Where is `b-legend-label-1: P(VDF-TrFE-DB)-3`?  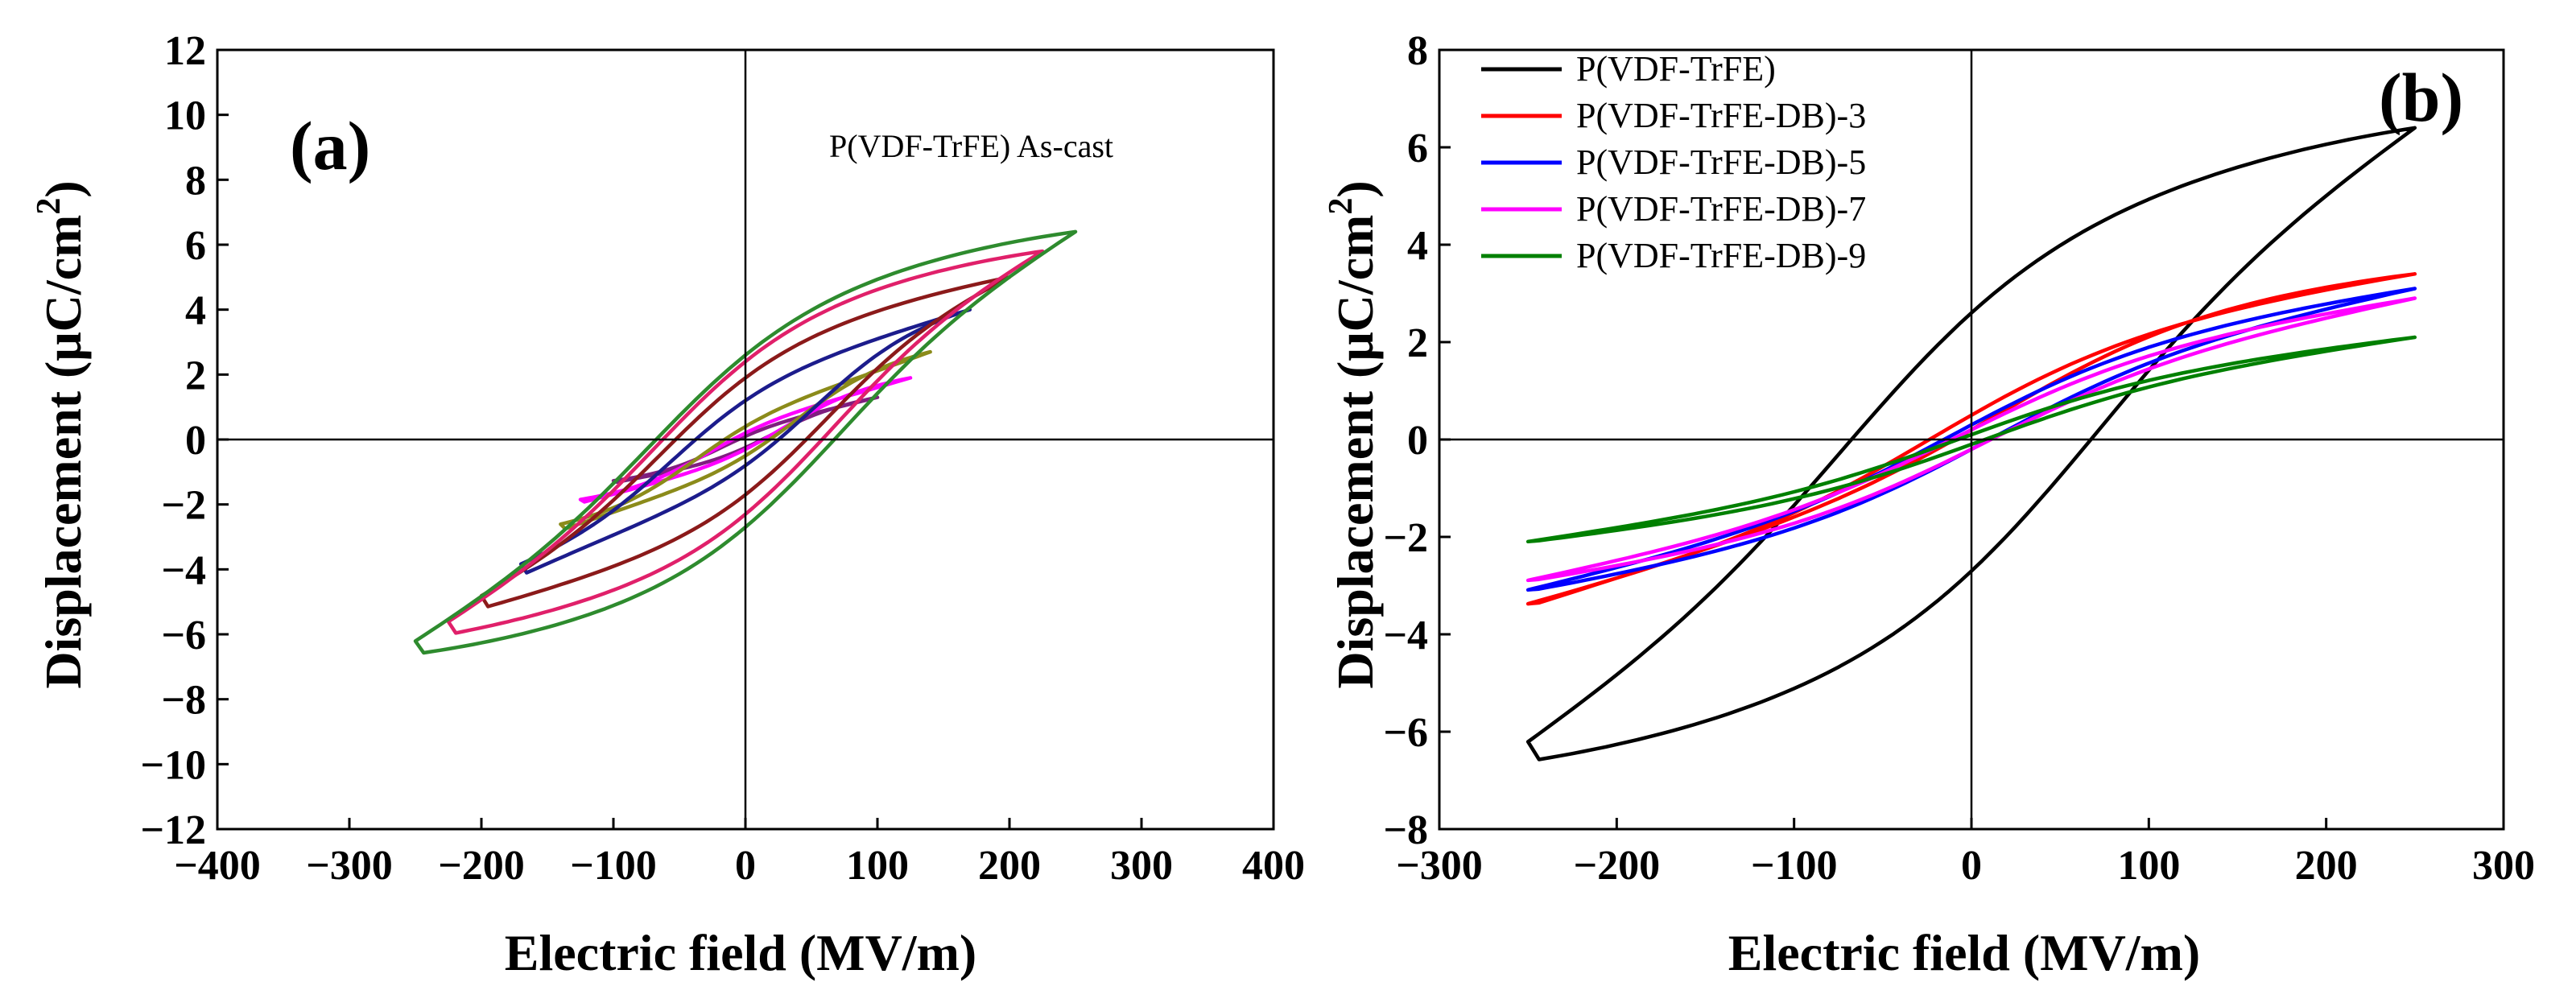
b-legend-label-1: P(VDF-TrFE-DB)-3 is located at coordinates (1721, 115).